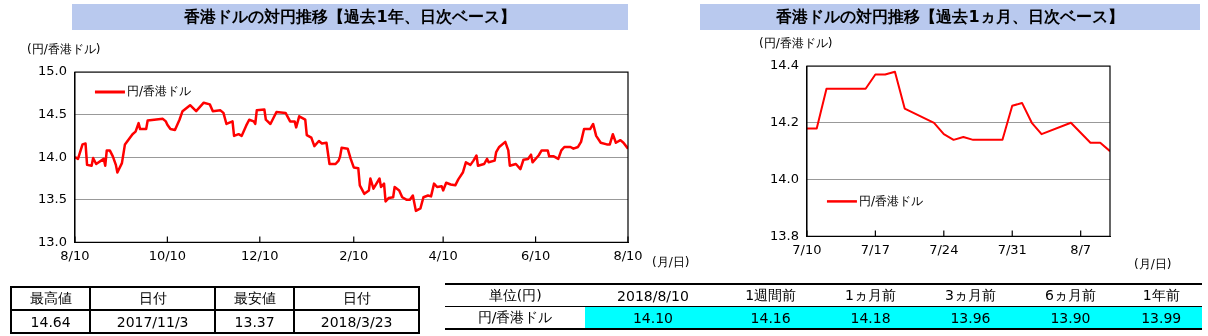 The height and width of the screenshot is (336, 1208). Describe the element at coordinates (354, 255) in the screenshot. I see `x-tick-label: 2/10` at that location.